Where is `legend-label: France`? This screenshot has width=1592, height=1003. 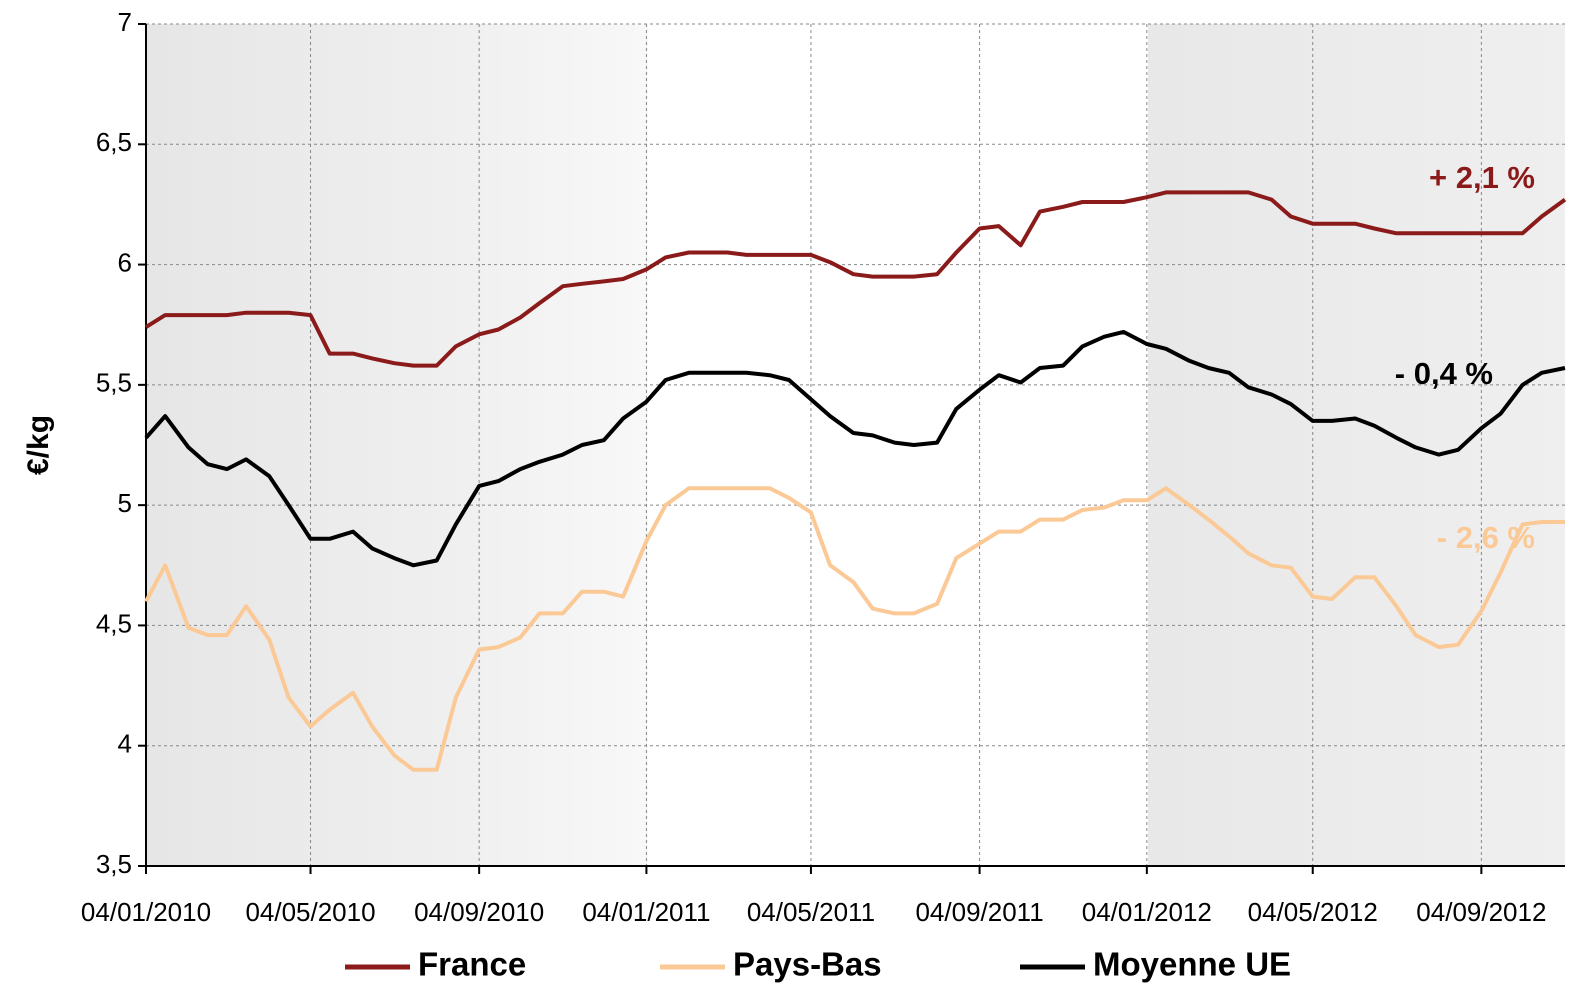
legend-label: France is located at coordinates (472, 964).